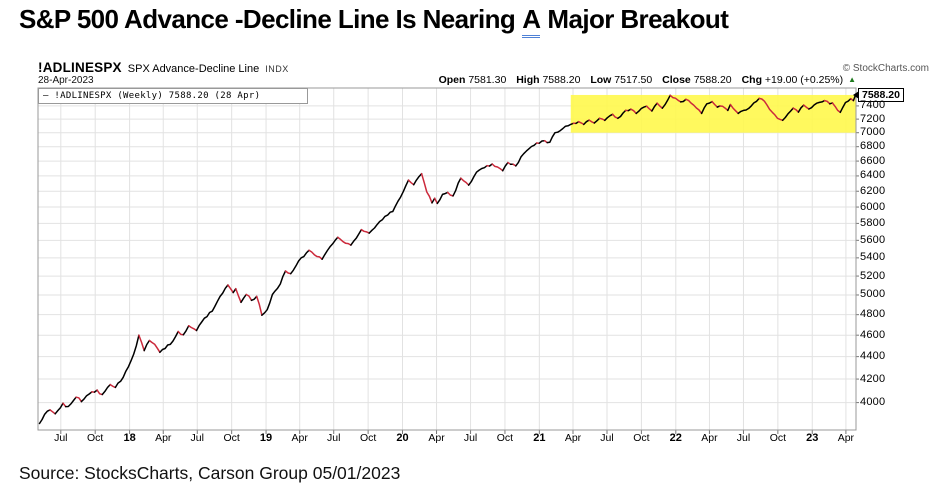  Describe the element at coordinates (193, 69) in the screenshot. I see `ticker-description: SPX Advance-Decline Line` at that location.